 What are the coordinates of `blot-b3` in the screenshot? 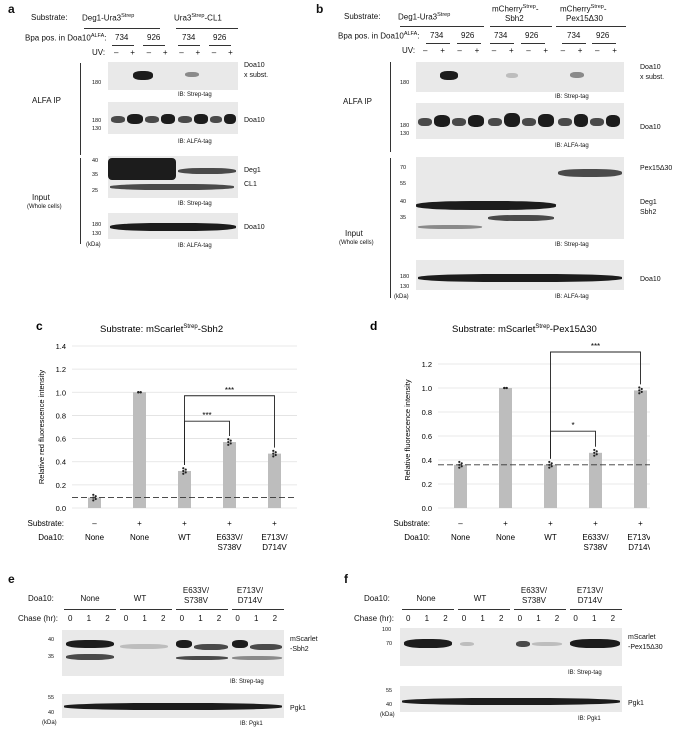 It's located at (520, 198).